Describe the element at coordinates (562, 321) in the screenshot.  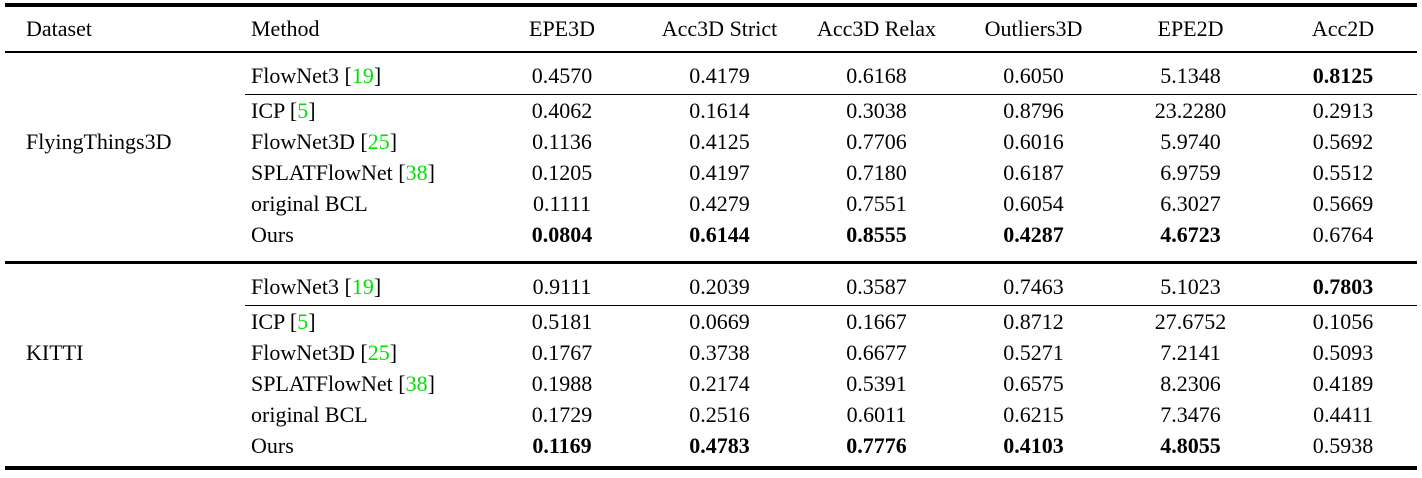
I see `metric-value: 0.5181` at that location.